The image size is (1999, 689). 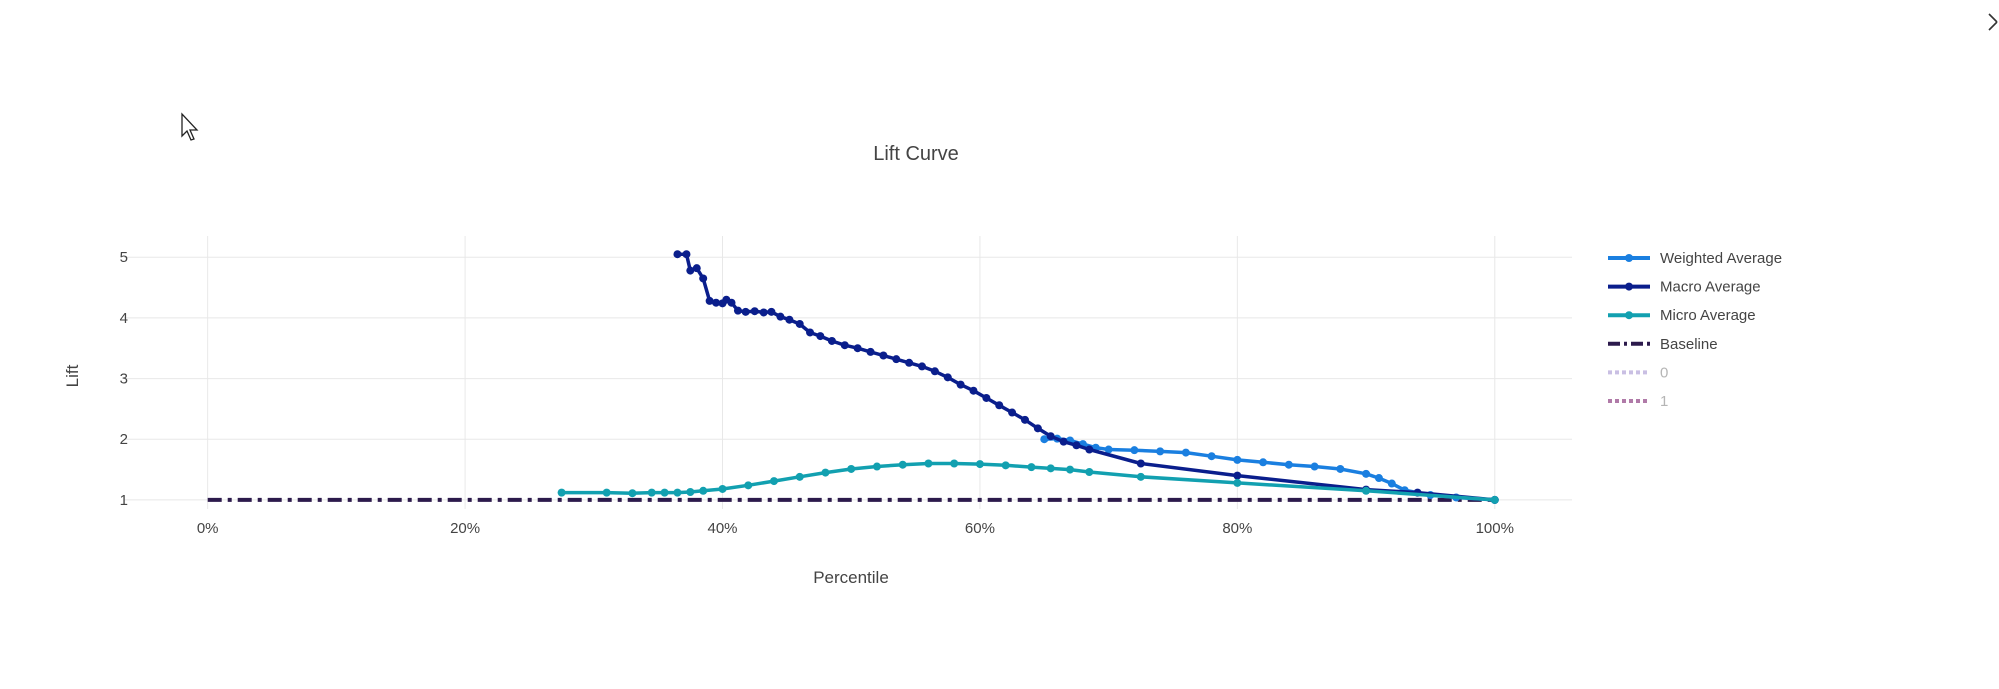 I want to click on close-icon, so click(x=1989, y=19).